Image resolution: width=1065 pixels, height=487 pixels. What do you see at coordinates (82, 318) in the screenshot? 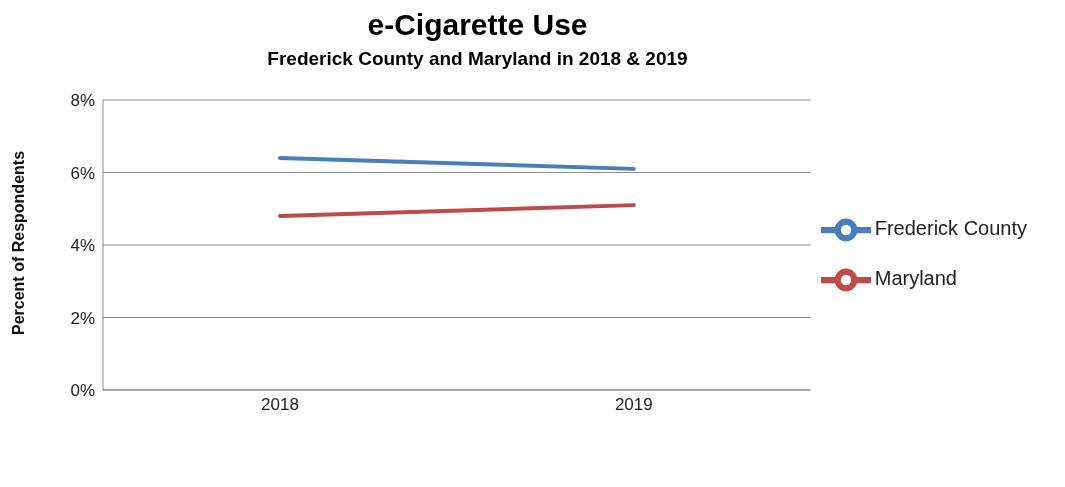
I see `y-tick-label: 2%` at bounding box center [82, 318].